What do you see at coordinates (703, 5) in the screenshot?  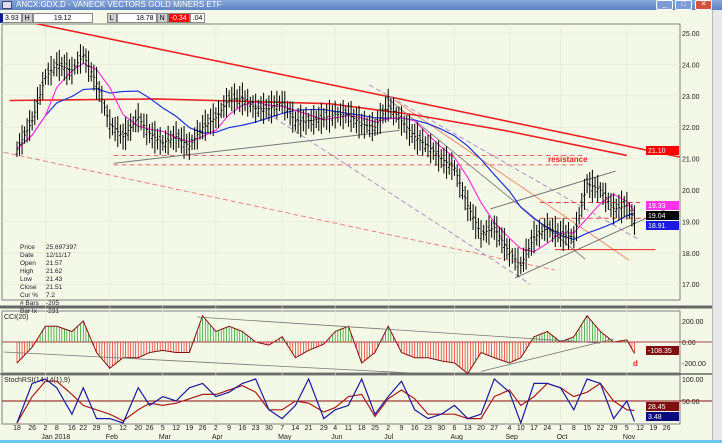 I see `close-button: ✕` at bounding box center [703, 5].